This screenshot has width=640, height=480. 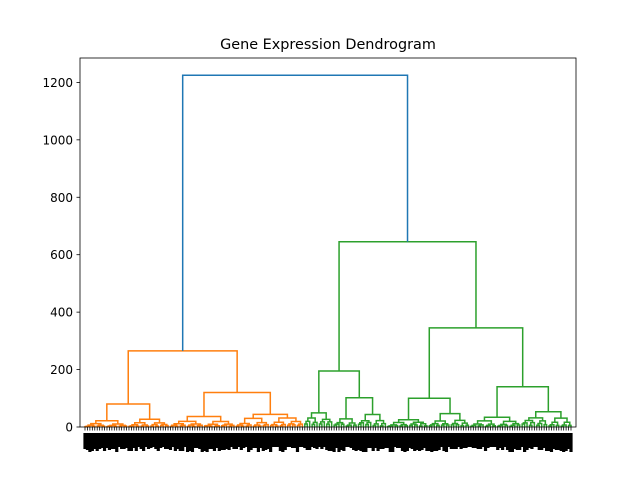 What do you see at coordinates (57, 140) in the screenshot?
I see `y-tick-label: 1000` at bounding box center [57, 140].